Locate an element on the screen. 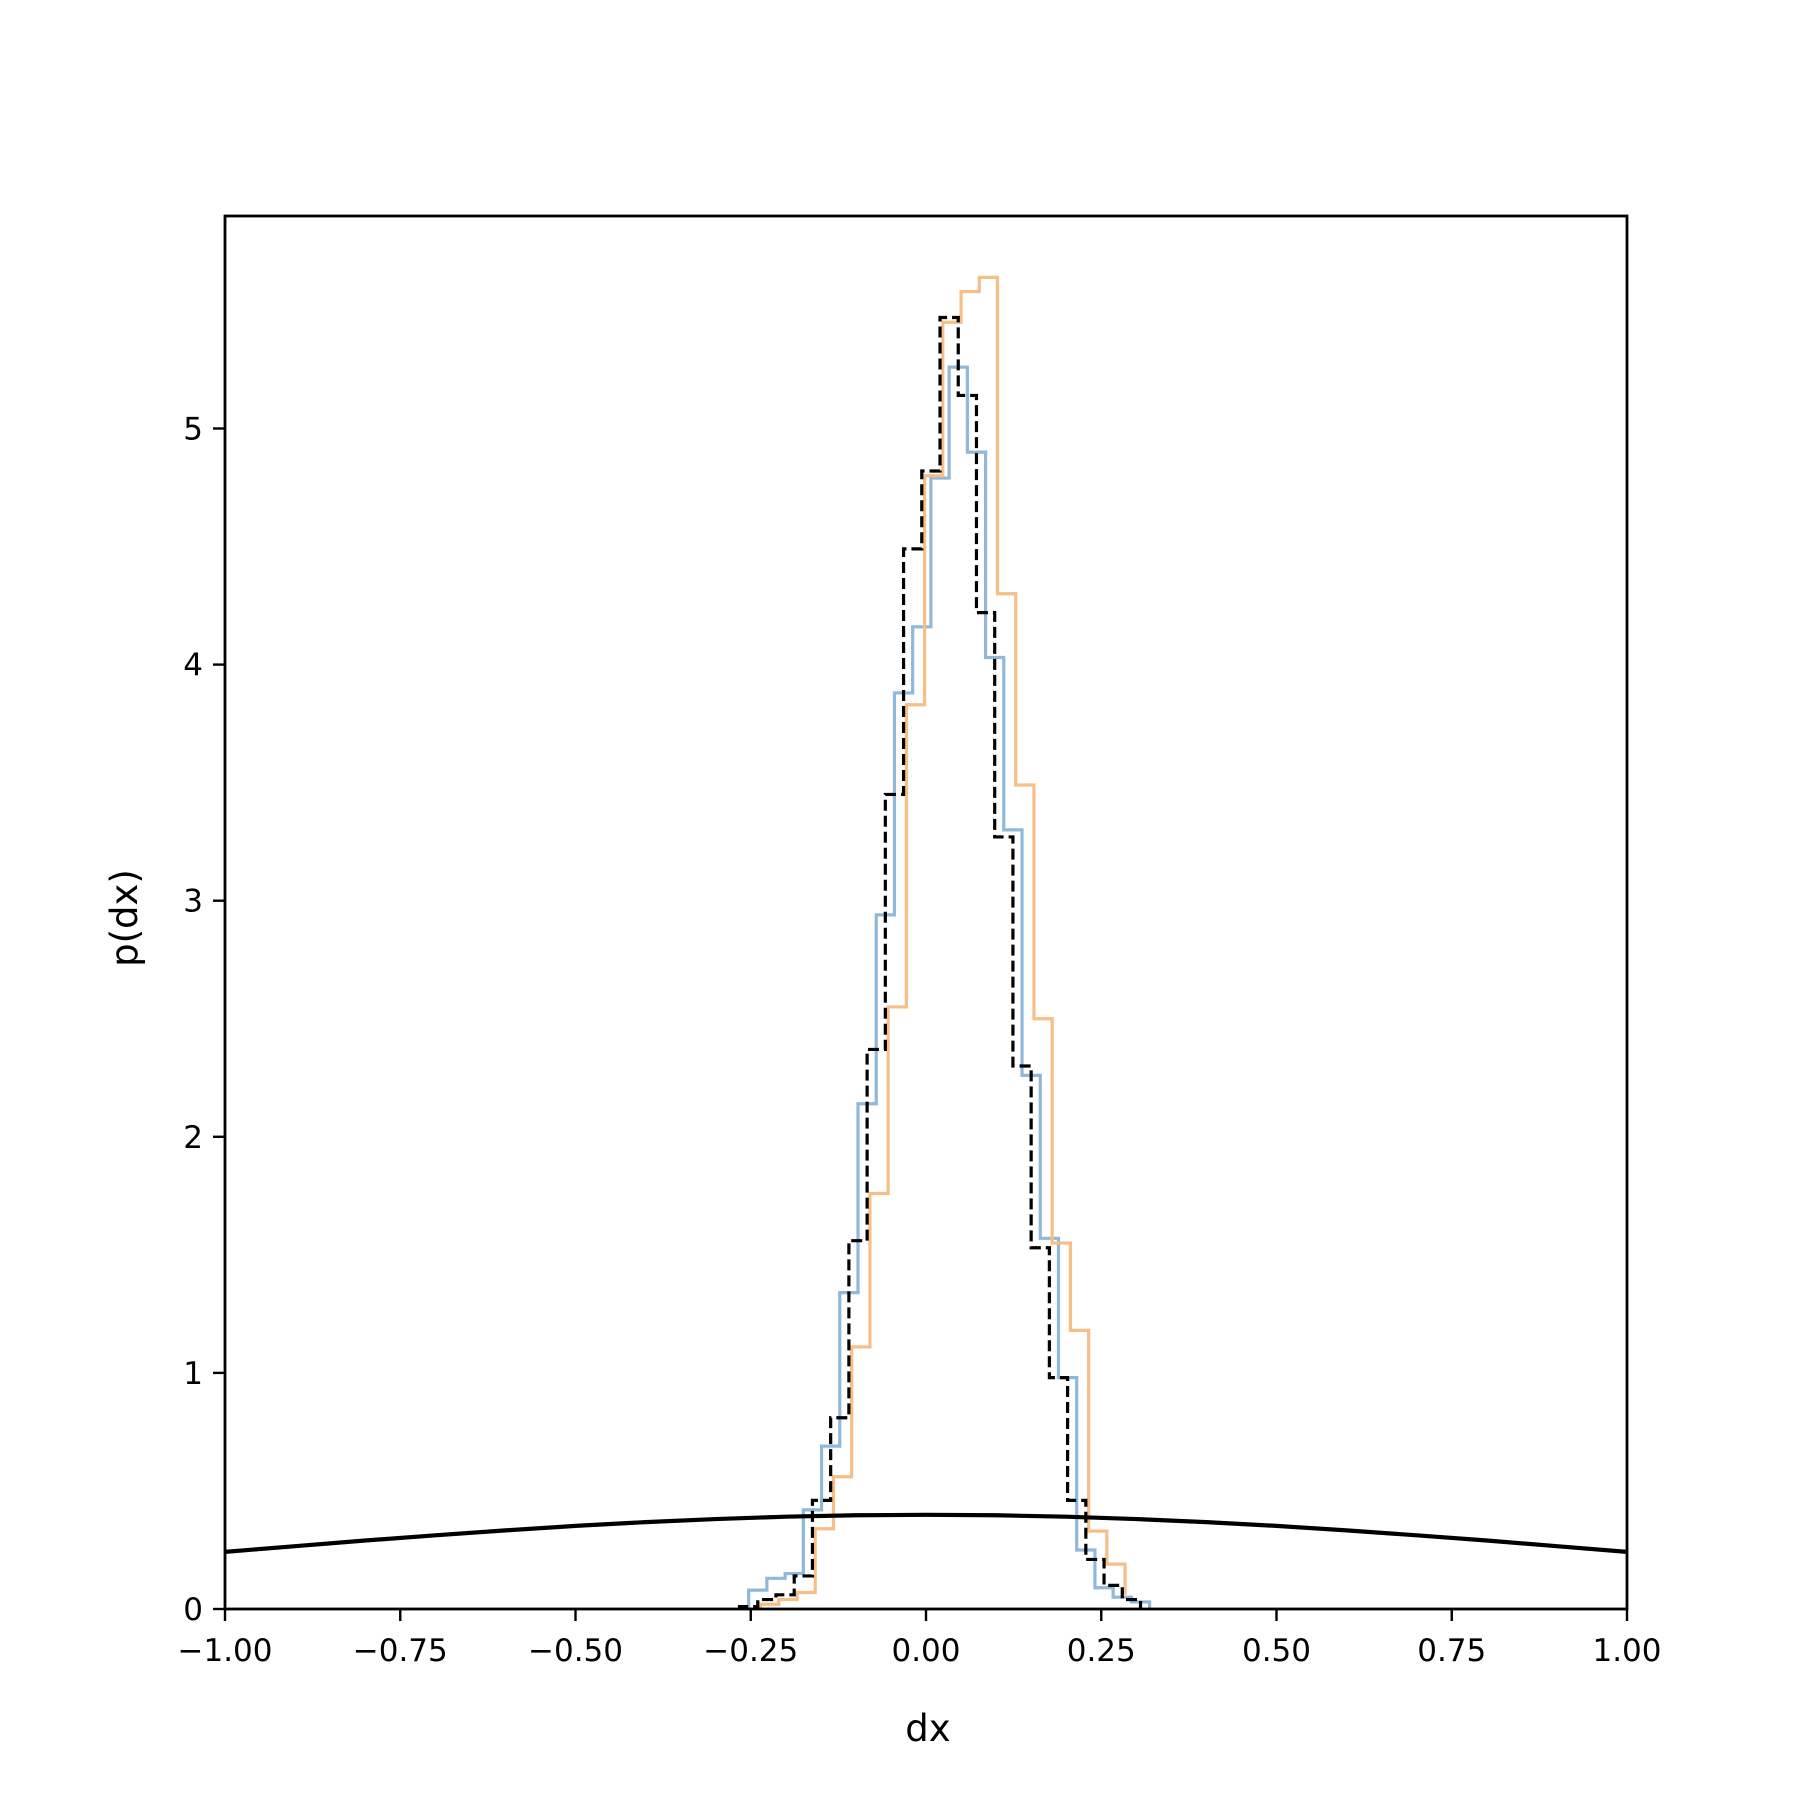 This screenshot has width=1800, height=1805. x-tick-label: −0.75 is located at coordinates (400, 1651).